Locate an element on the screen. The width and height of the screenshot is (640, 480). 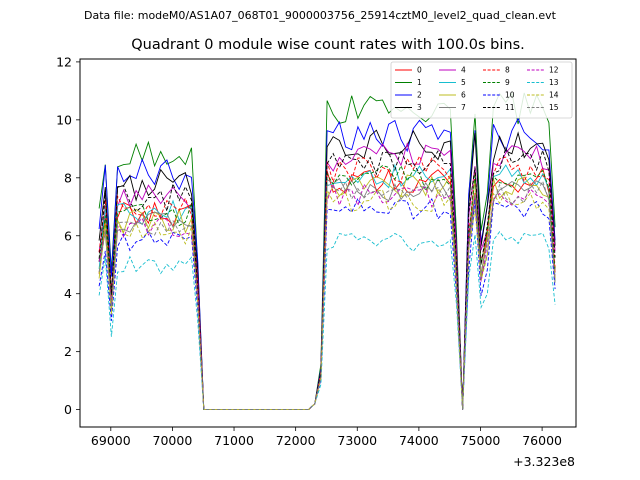
x-tick-label: 71000 is located at coordinates (234, 440).